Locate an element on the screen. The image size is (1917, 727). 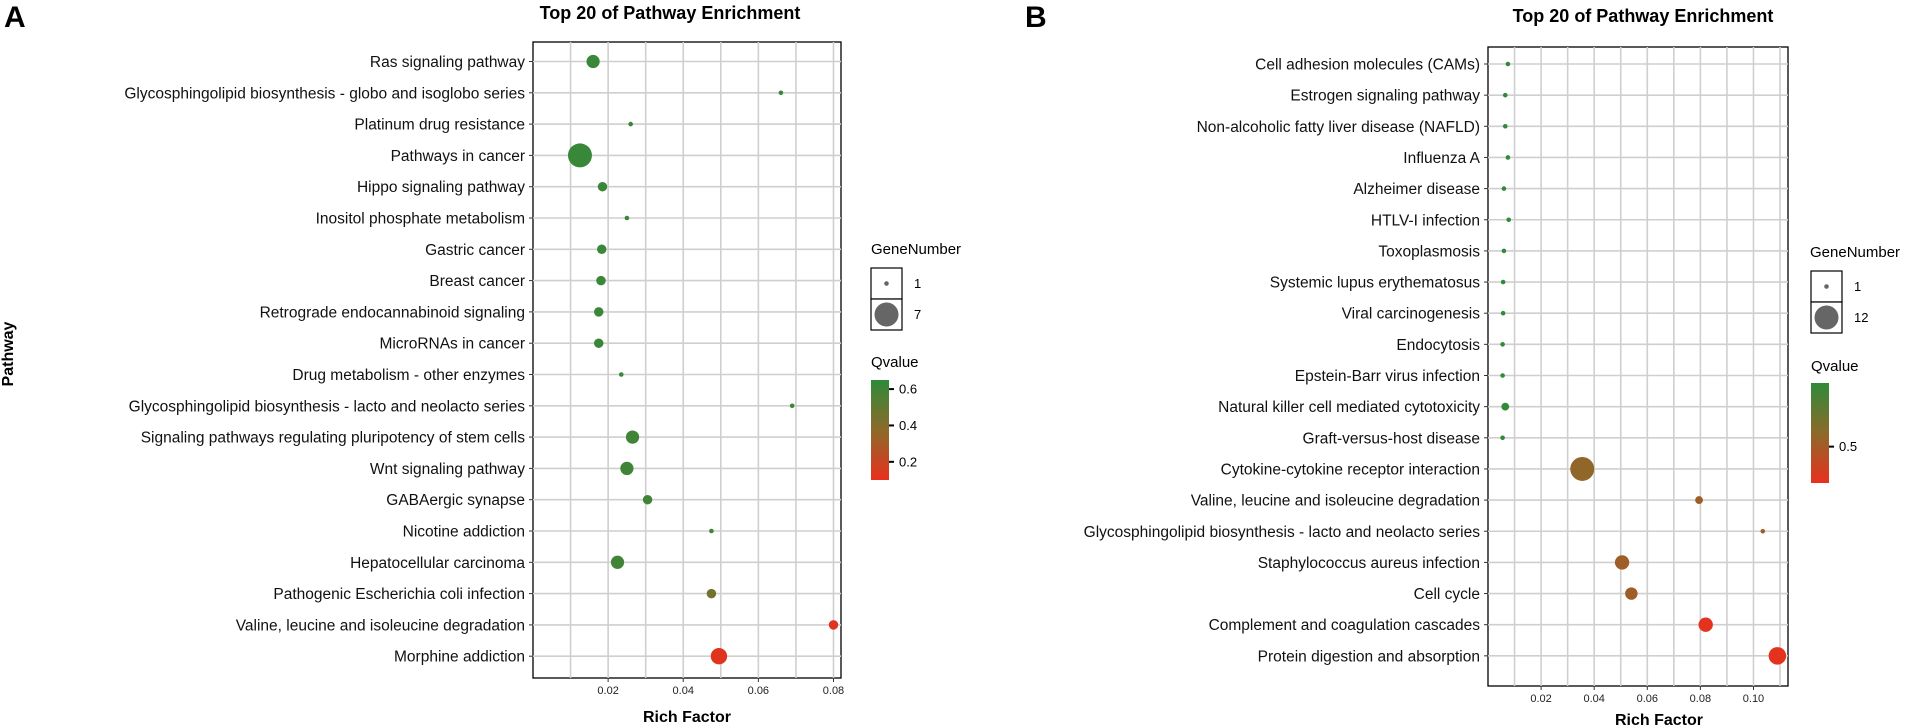
color-bar-tick-label: 0.2 is located at coordinates (908, 461).